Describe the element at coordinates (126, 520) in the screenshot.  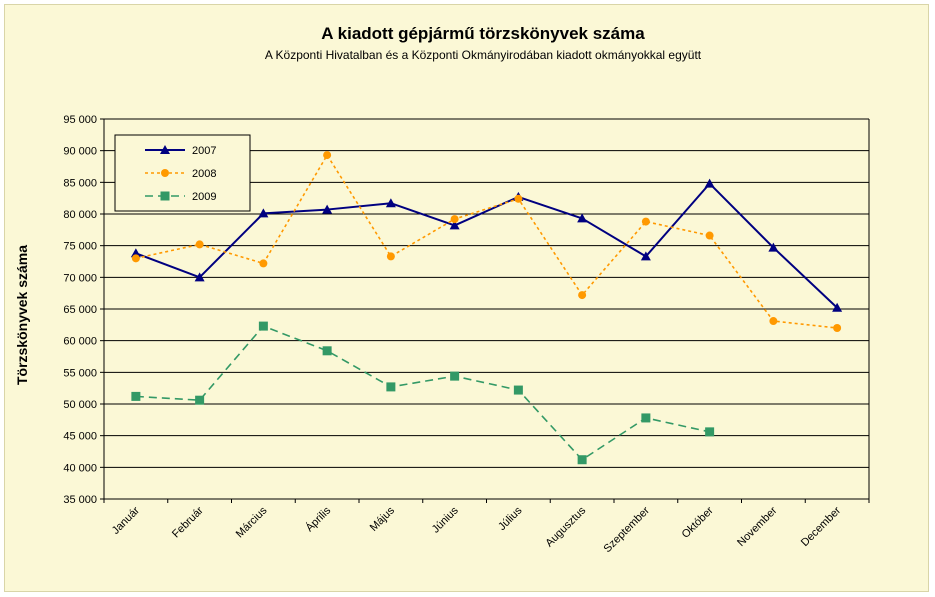
I see `x-tick-label: Január` at that location.